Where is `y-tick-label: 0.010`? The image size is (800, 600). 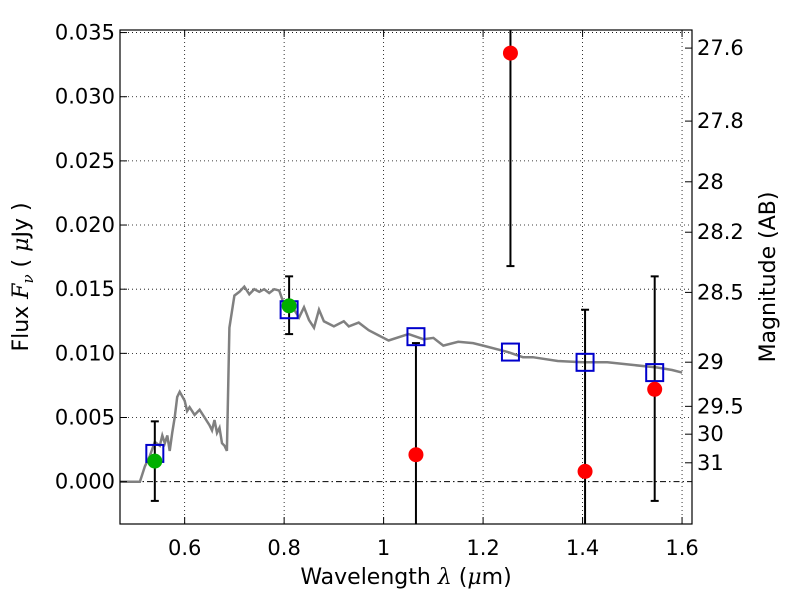 y-tick-label: 0.010 is located at coordinates (85, 353).